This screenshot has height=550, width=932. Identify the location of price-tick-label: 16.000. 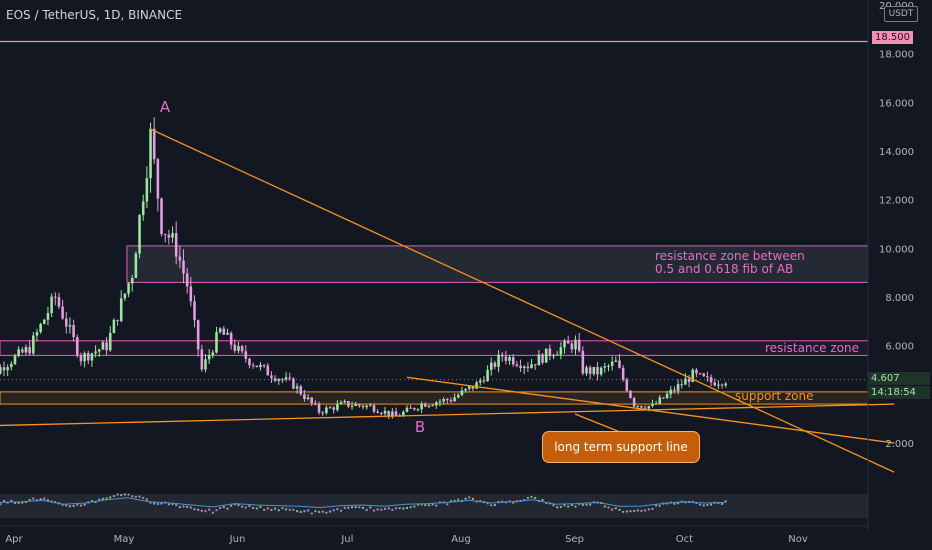
(896, 103).